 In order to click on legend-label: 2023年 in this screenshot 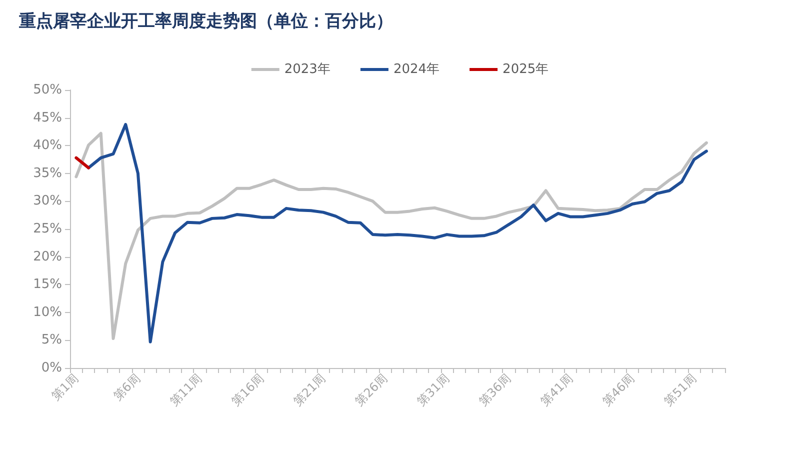, I will do `click(307, 69)`.